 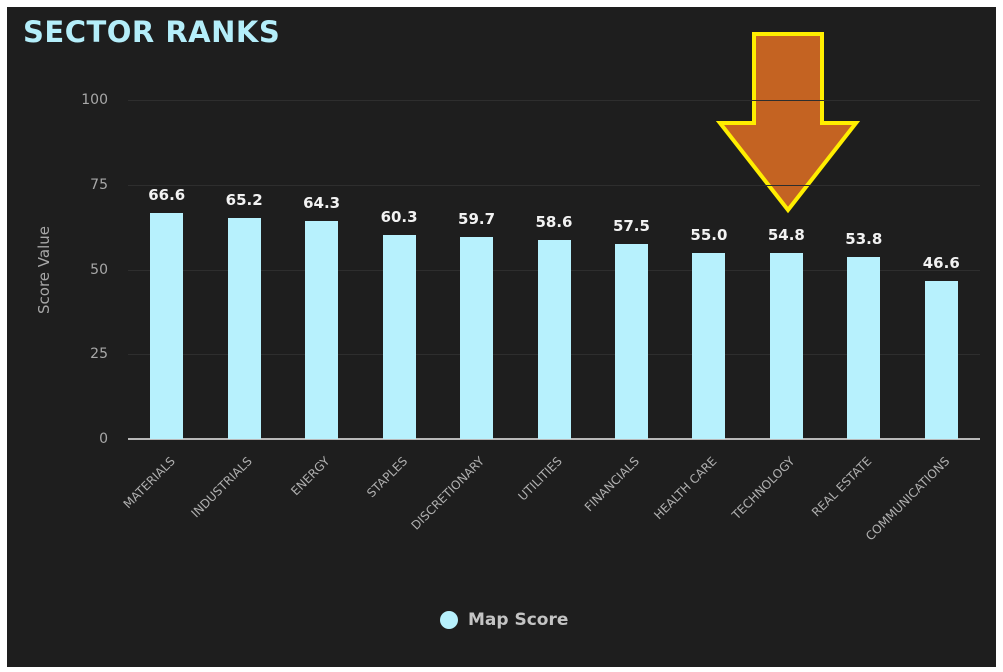 I want to click on legend-label: Map Score, so click(x=518, y=620).